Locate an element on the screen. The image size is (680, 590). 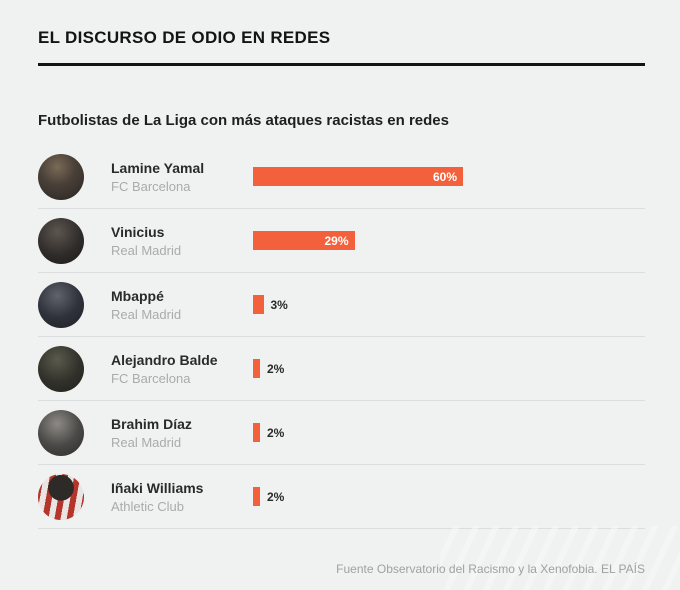
player-row: Brahim Díaz Real Madrid 2% is located at coordinates (341, 433).